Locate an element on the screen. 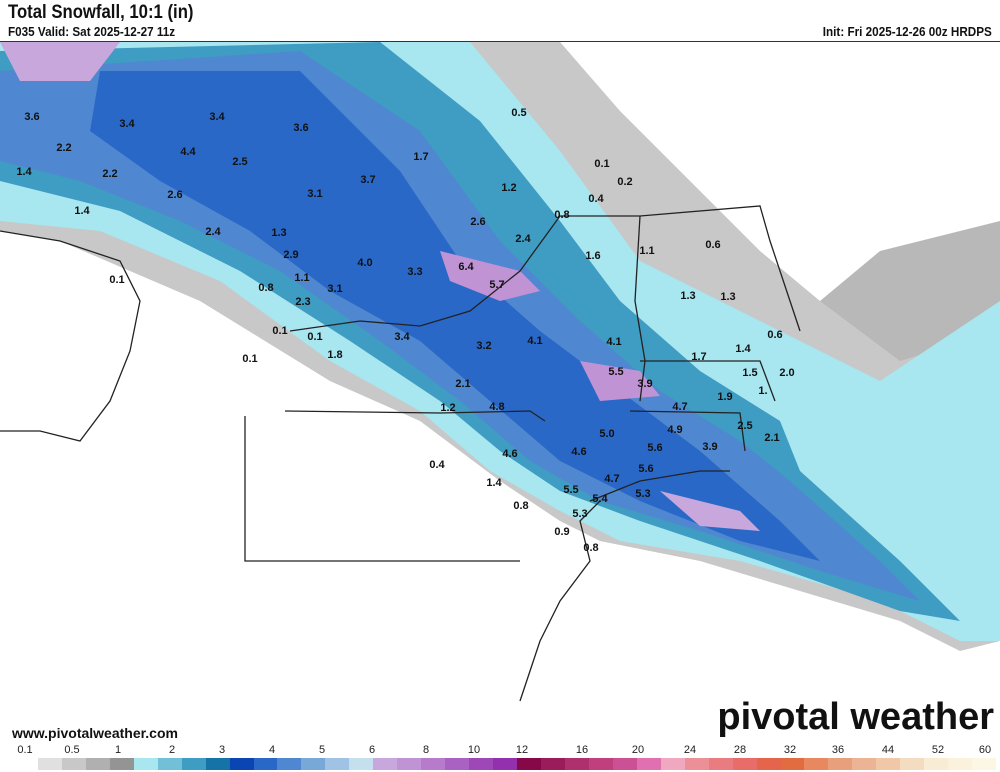 Image resolution: width=1000 pixels, height=772 pixels. legend-label: 28 is located at coordinates (740, 750).